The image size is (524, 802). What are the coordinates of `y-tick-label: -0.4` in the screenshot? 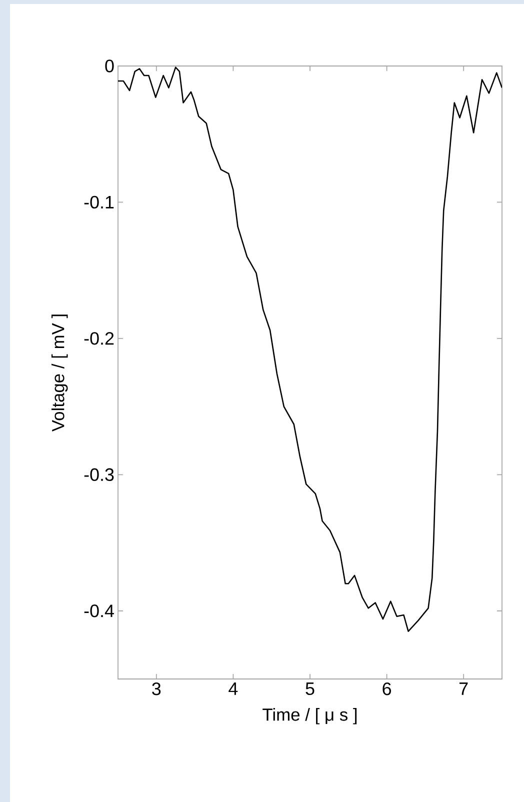 It's located at (99, 611).